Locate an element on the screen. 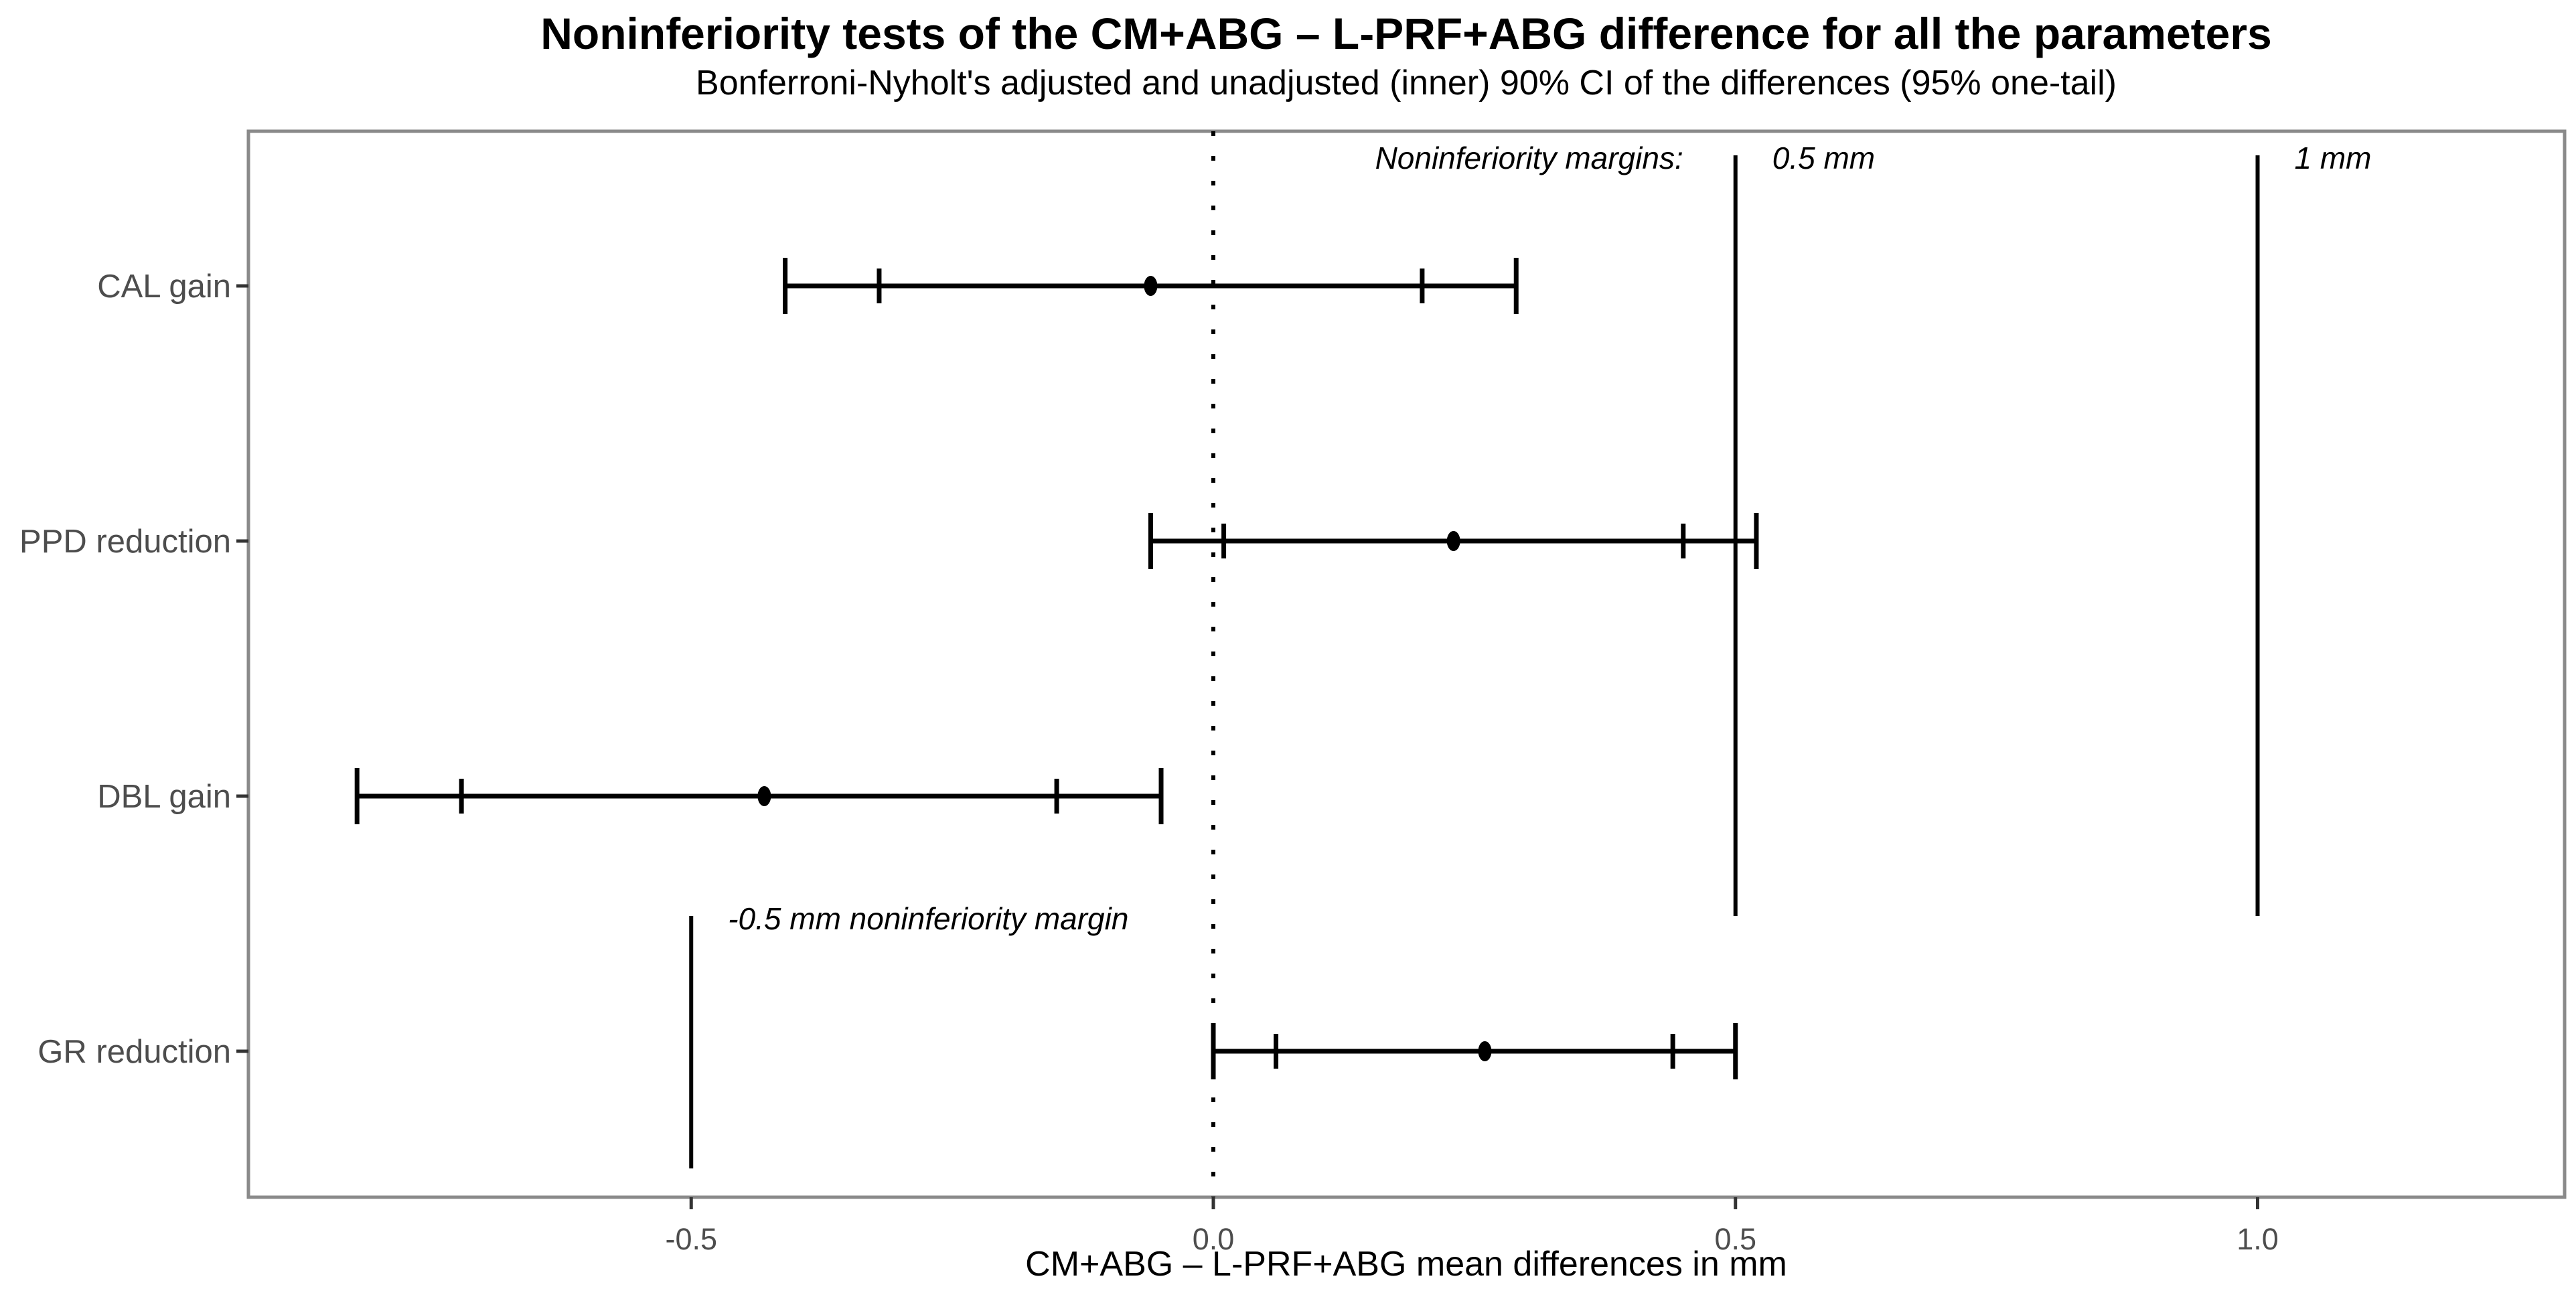 The height and width of the screenshot is (1301, 2576). x-tick-label: -0.5 is located at coordinates (691, 1239).